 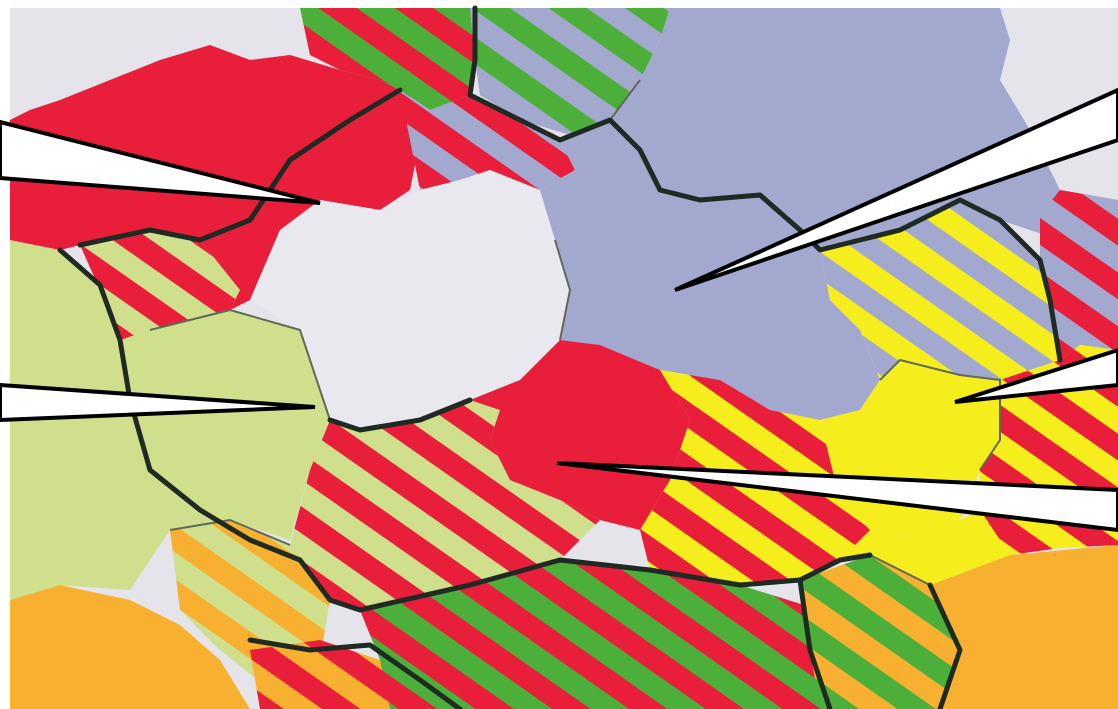 What do you see at coordinates (130, 647) in the screenshot?
I see `region-south-orange-west` at bounding box center [130, 647].